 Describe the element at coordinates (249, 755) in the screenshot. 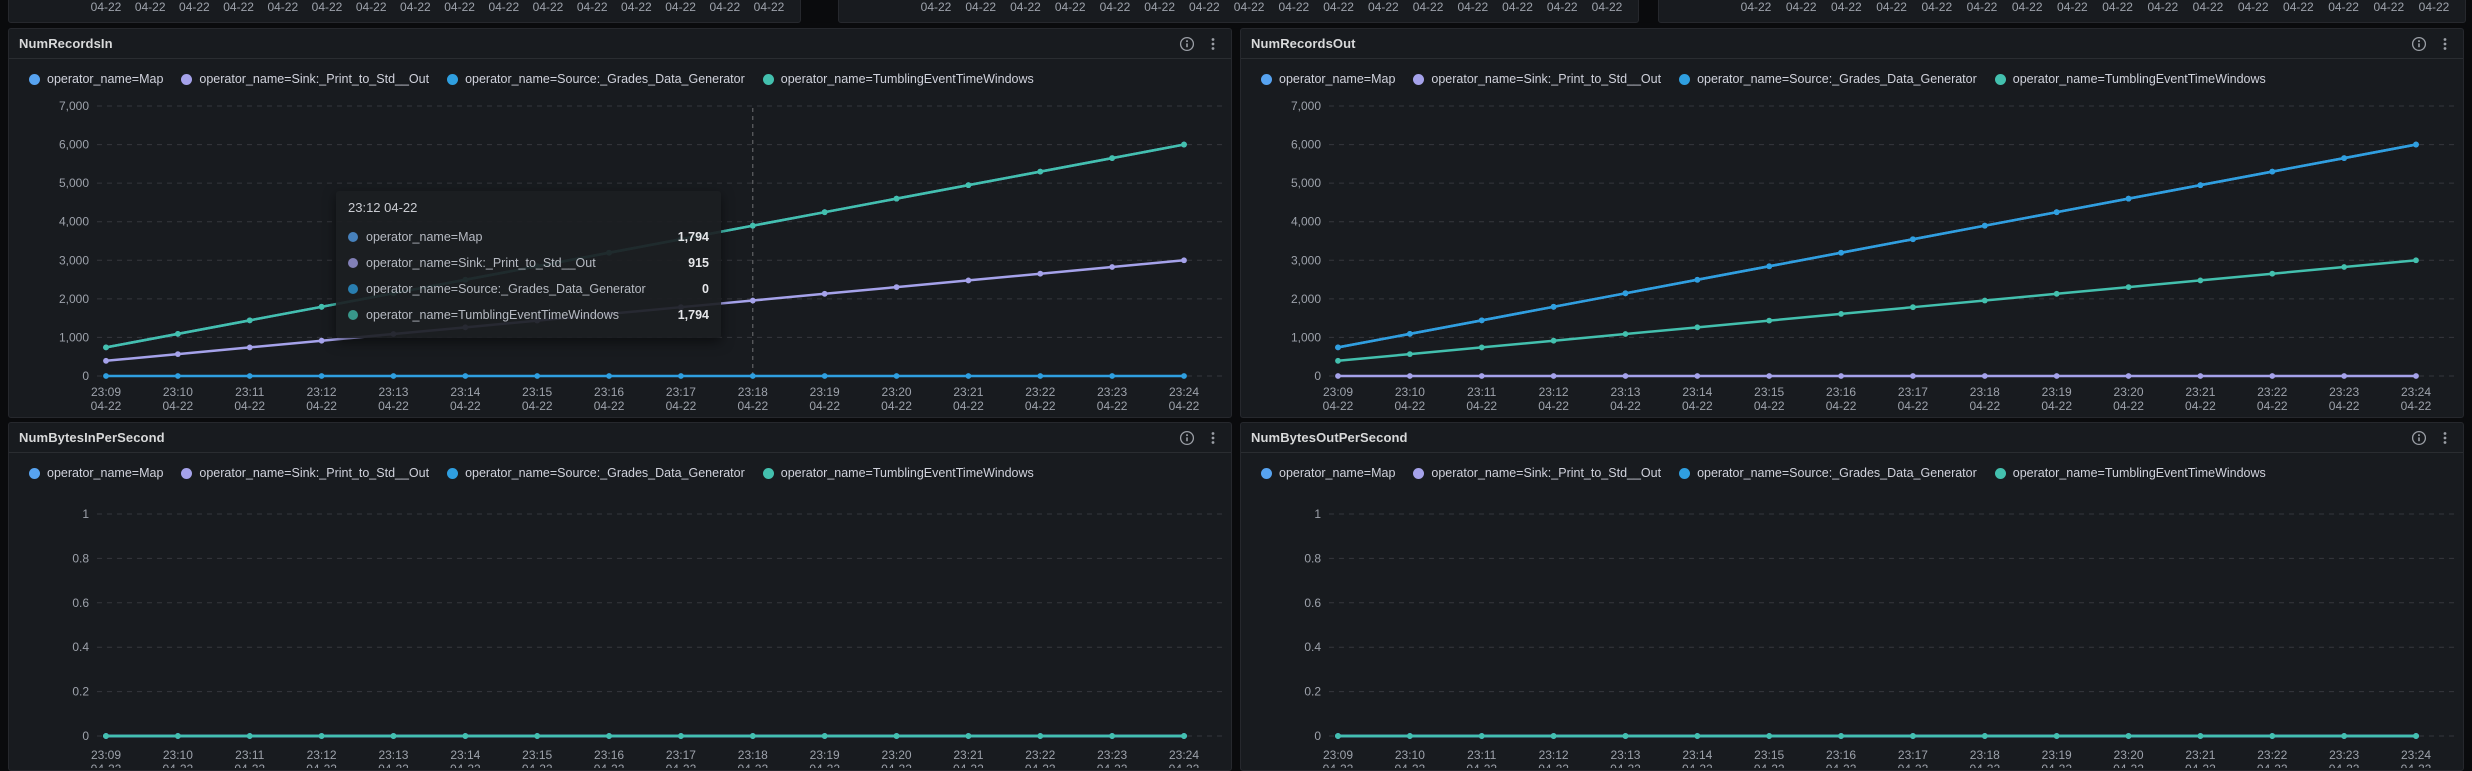

I see `x-axis-time-label: 23:11` at that location.